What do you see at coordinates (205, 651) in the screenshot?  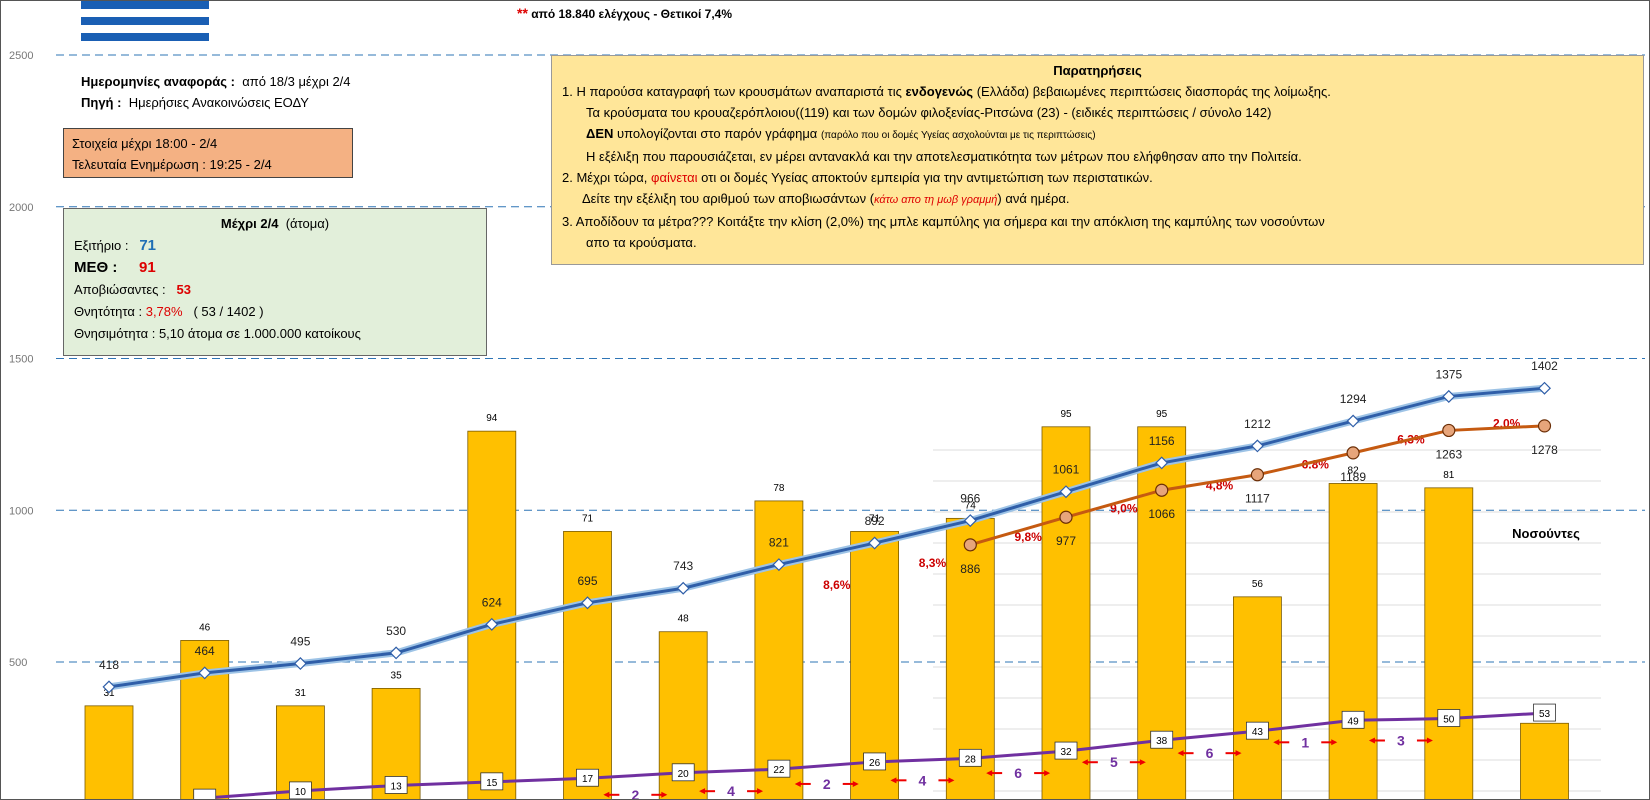 I see `cases-label: 464` at bounding box center [205, 651].